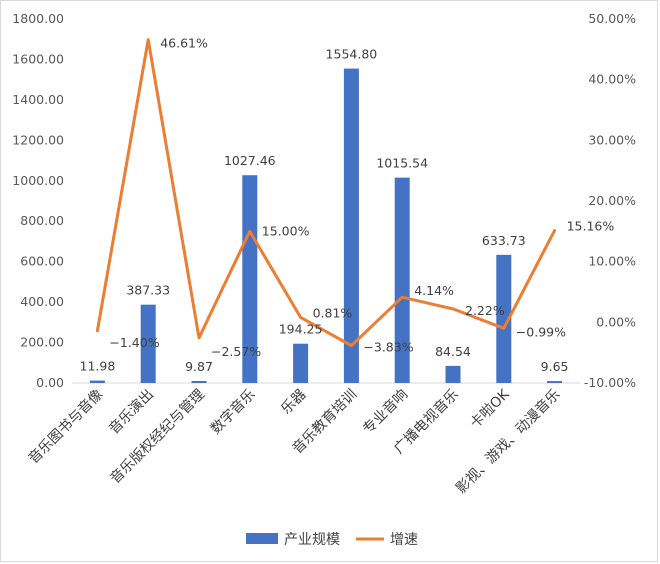  What do you see at coordinates (453, 351) in the screenshot?
I see `bar-value-label: 84.54` at bounding box center [453, 351].